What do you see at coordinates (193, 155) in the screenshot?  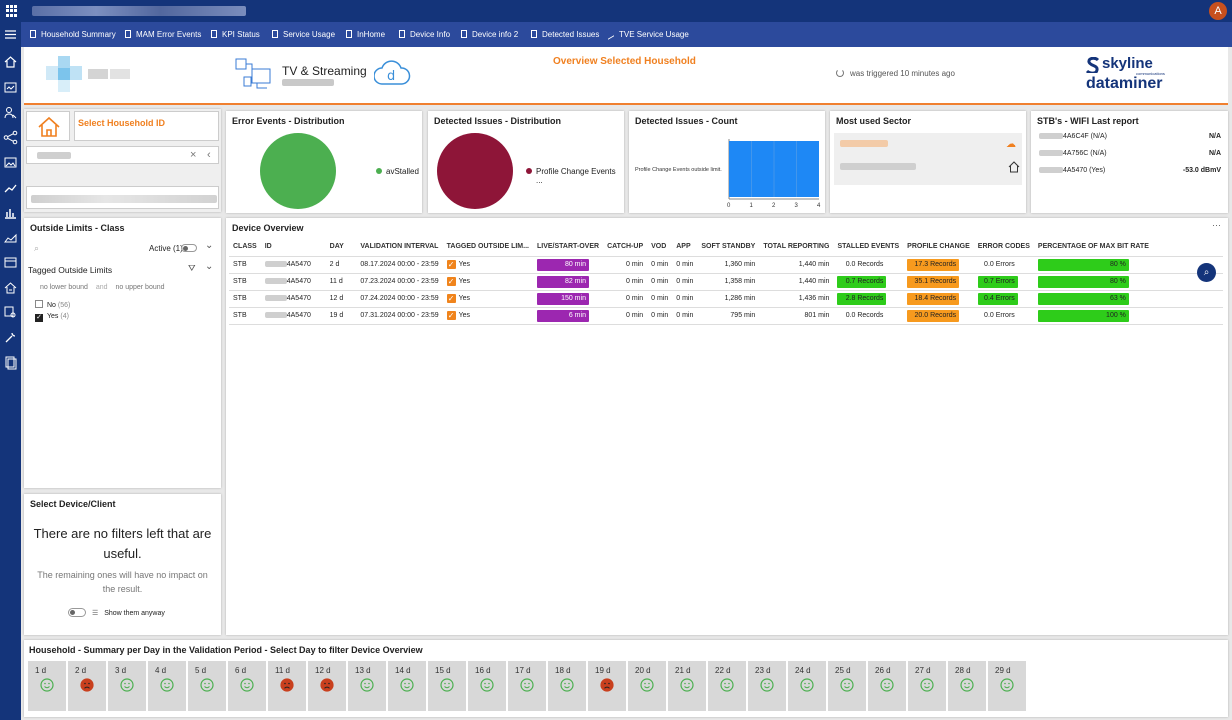 I see `clear-icon: ×` at bounding box center [193, 155].